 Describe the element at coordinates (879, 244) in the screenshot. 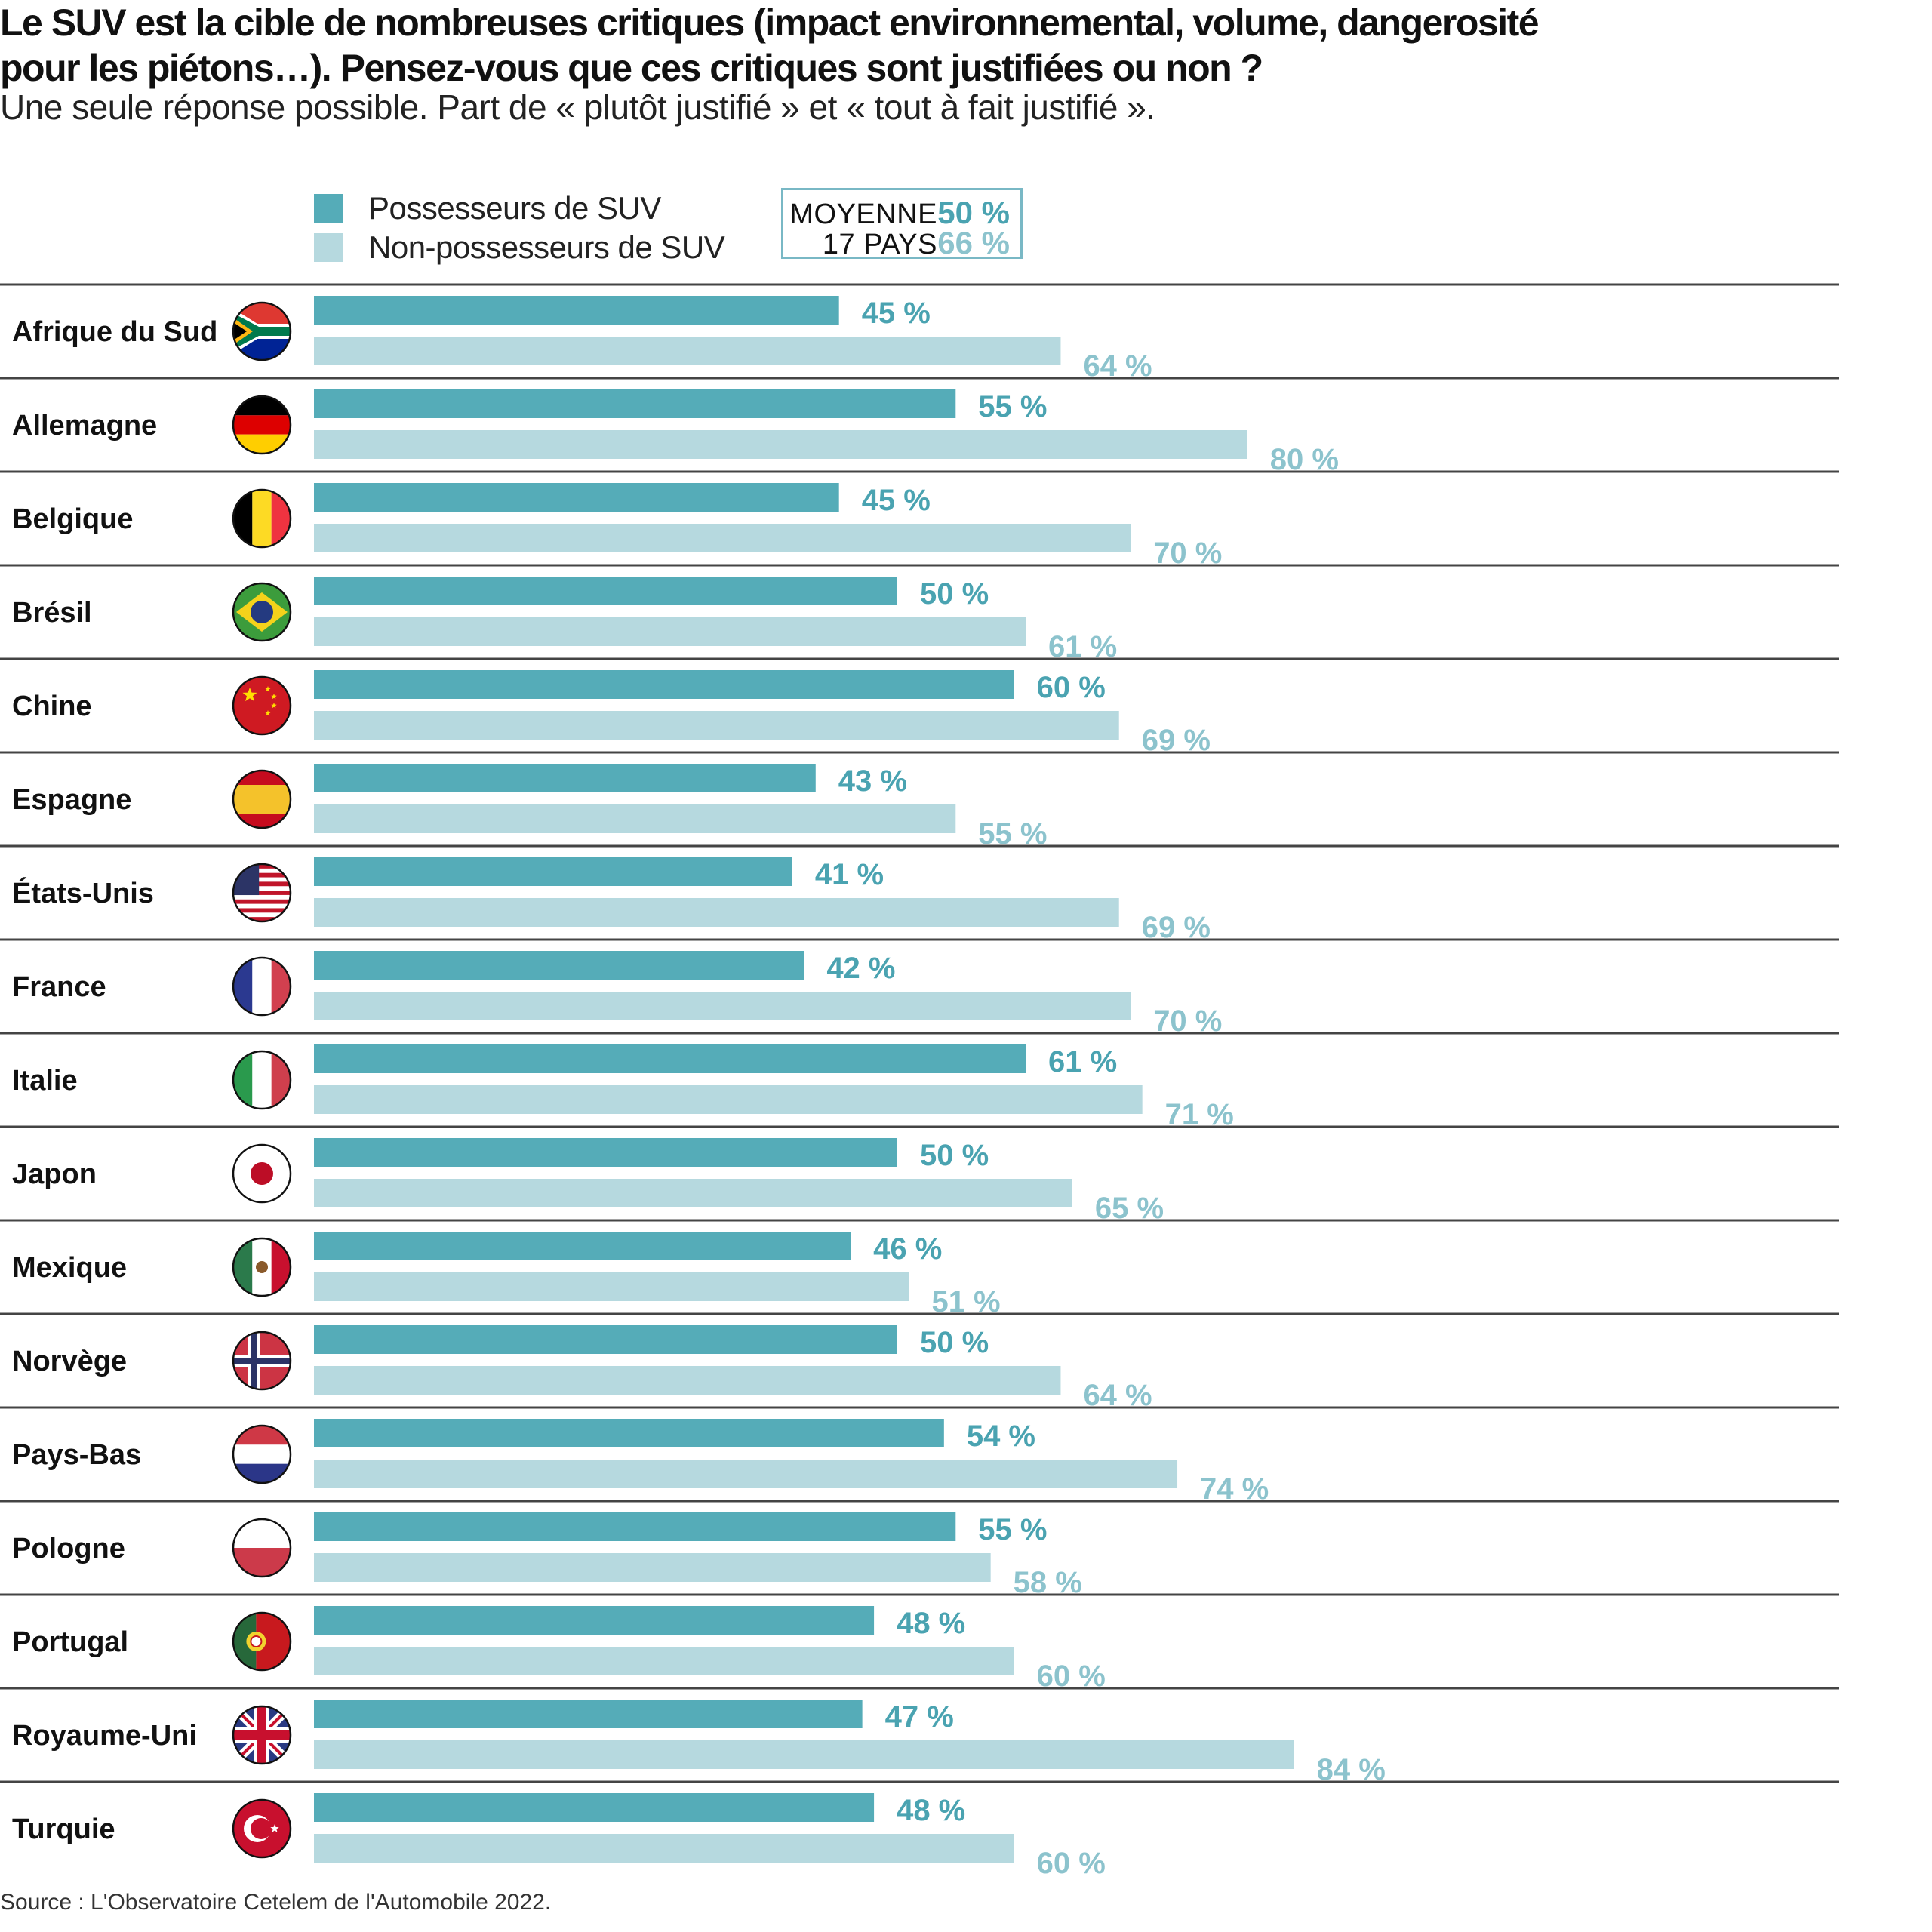

I see `average-label-line2: 17 PAYS` at that location.